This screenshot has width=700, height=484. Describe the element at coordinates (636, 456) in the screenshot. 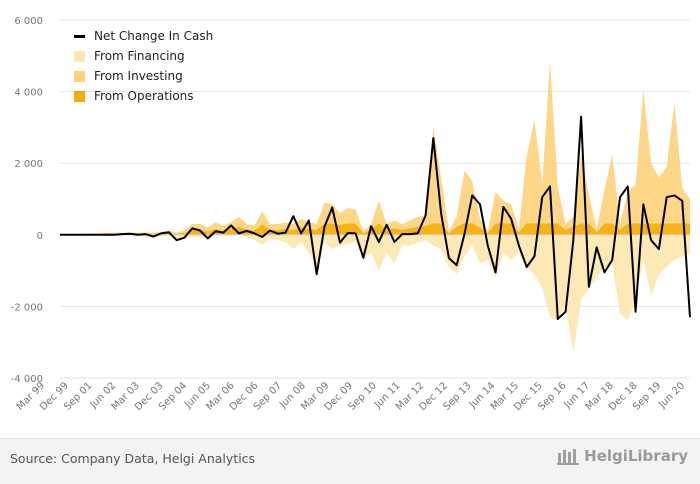

I see `brand-name: HelgiLibrary` at that location.